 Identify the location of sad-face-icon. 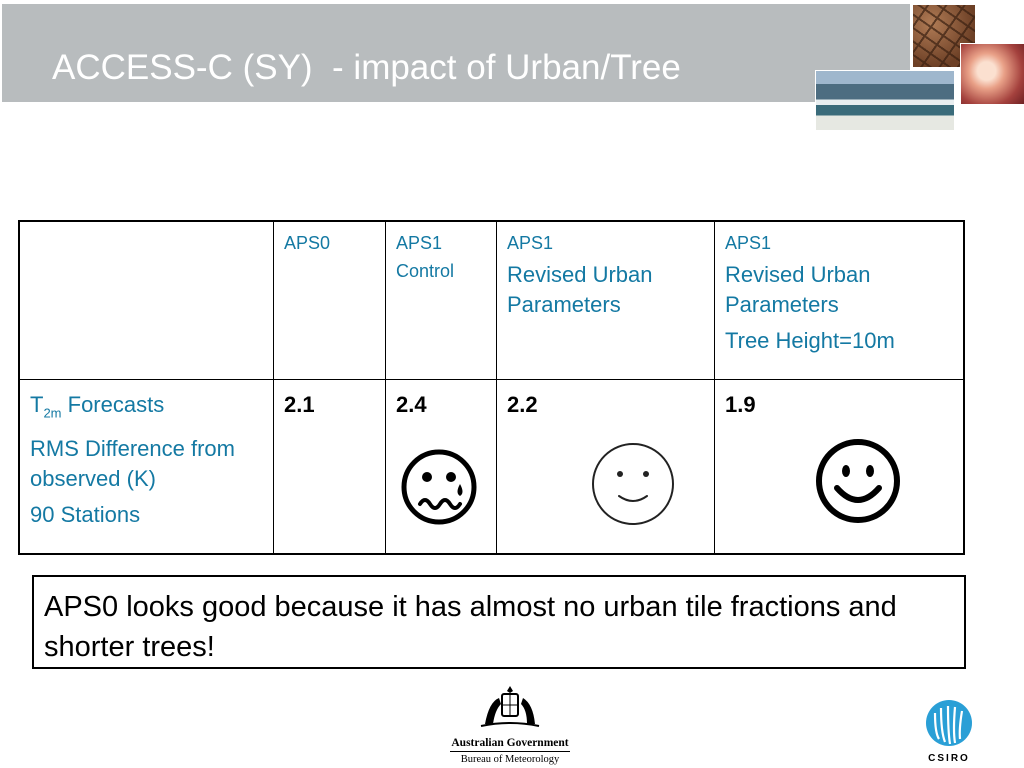
(439, 486).